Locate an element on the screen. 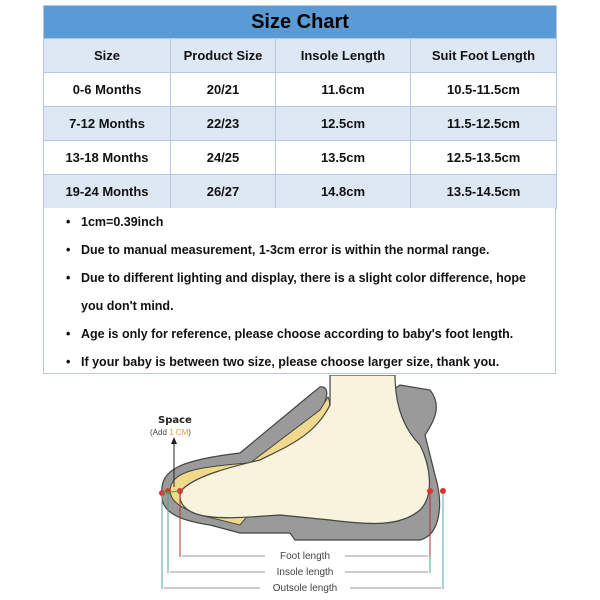 Image resolution: width=600 pixels, height=600 pixels. table-row: 0-6 Months 20/21 11.6cm 10.5-11.5cm is located at coordinates (300, 89).